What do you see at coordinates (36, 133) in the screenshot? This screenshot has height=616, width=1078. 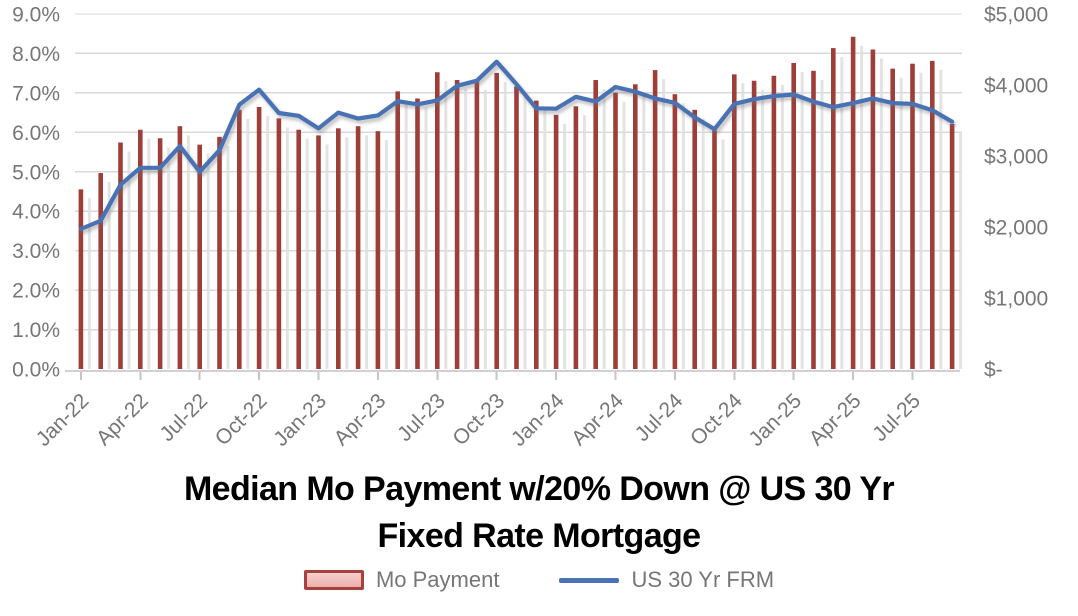 I see `svg-text: 6.0%` at bounding box center [36, 133].